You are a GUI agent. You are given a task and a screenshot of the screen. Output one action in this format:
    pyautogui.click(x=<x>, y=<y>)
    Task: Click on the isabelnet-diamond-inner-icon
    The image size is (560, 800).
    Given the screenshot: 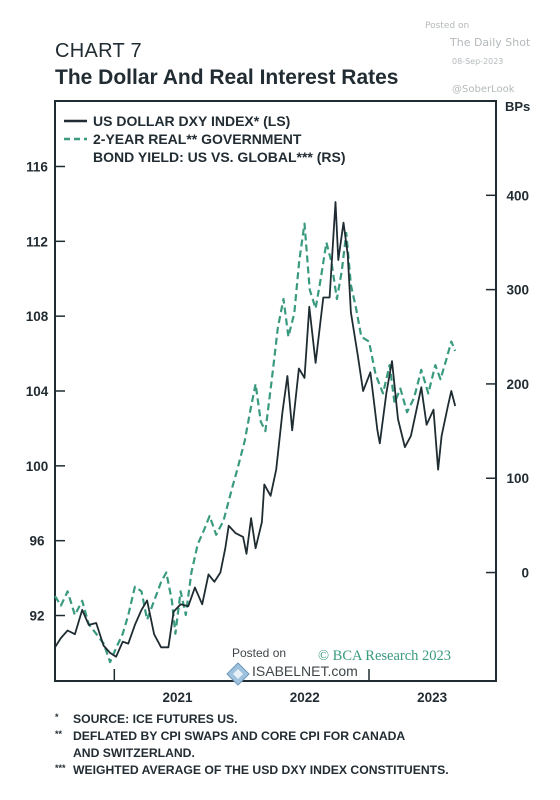 What is the action you would take?
    pyautogui.click(x=238, y=674)
    